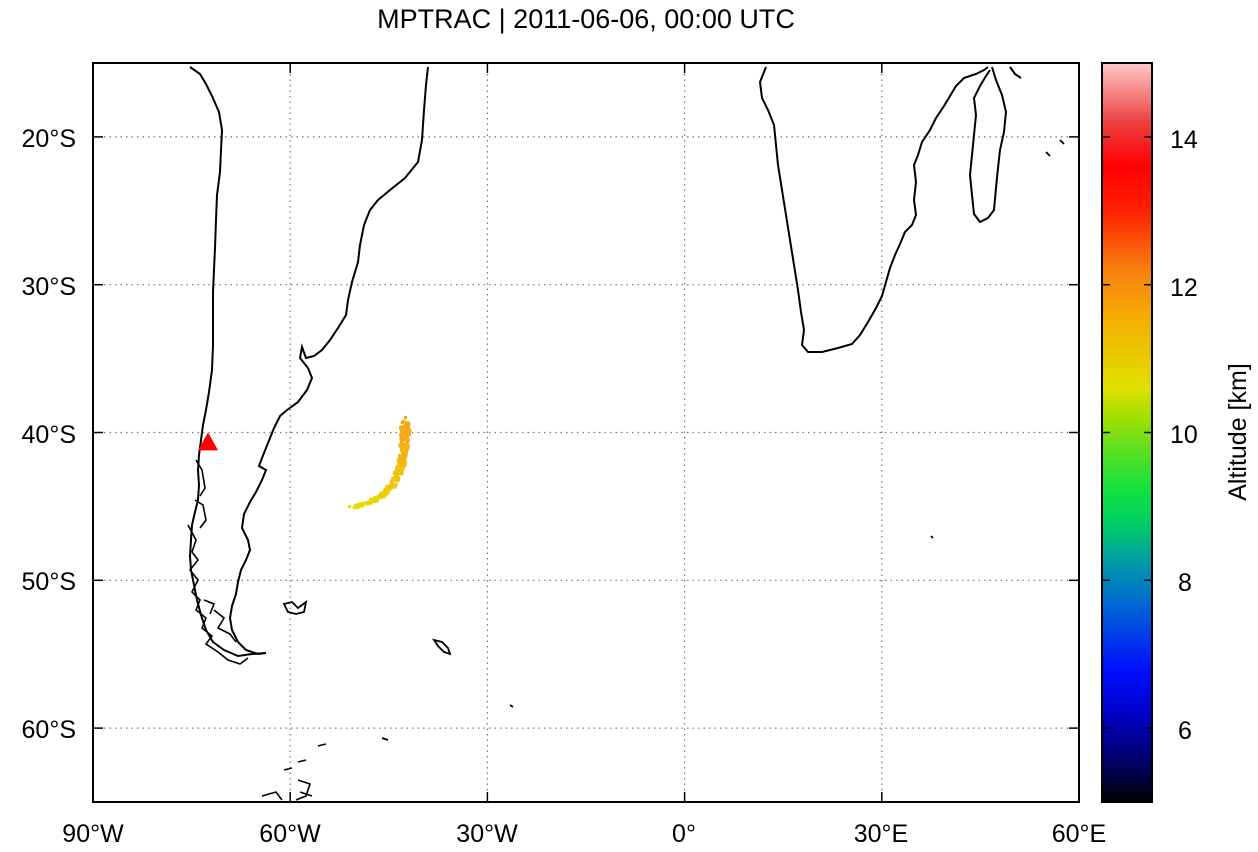 The image size is (1258, 852). I want to click on colorbar-tick-label: 12, so click(1184, 288).